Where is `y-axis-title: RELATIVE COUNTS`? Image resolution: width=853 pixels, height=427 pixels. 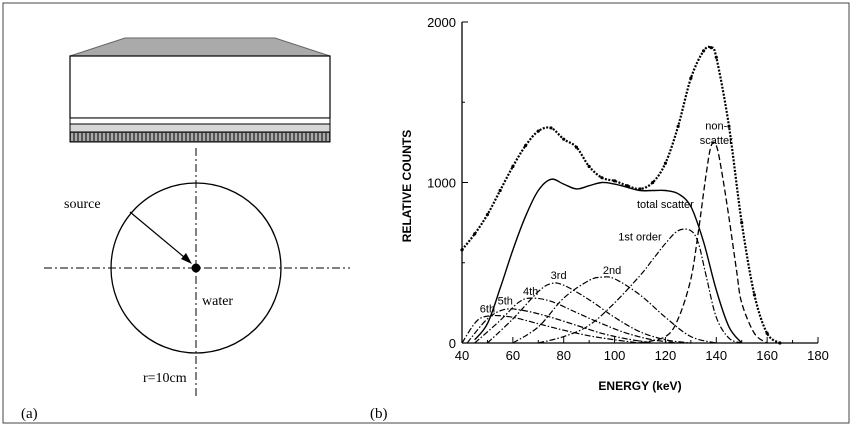
y-axis-title: RELATIVE COUNTS is located at coordinates (407, 186).